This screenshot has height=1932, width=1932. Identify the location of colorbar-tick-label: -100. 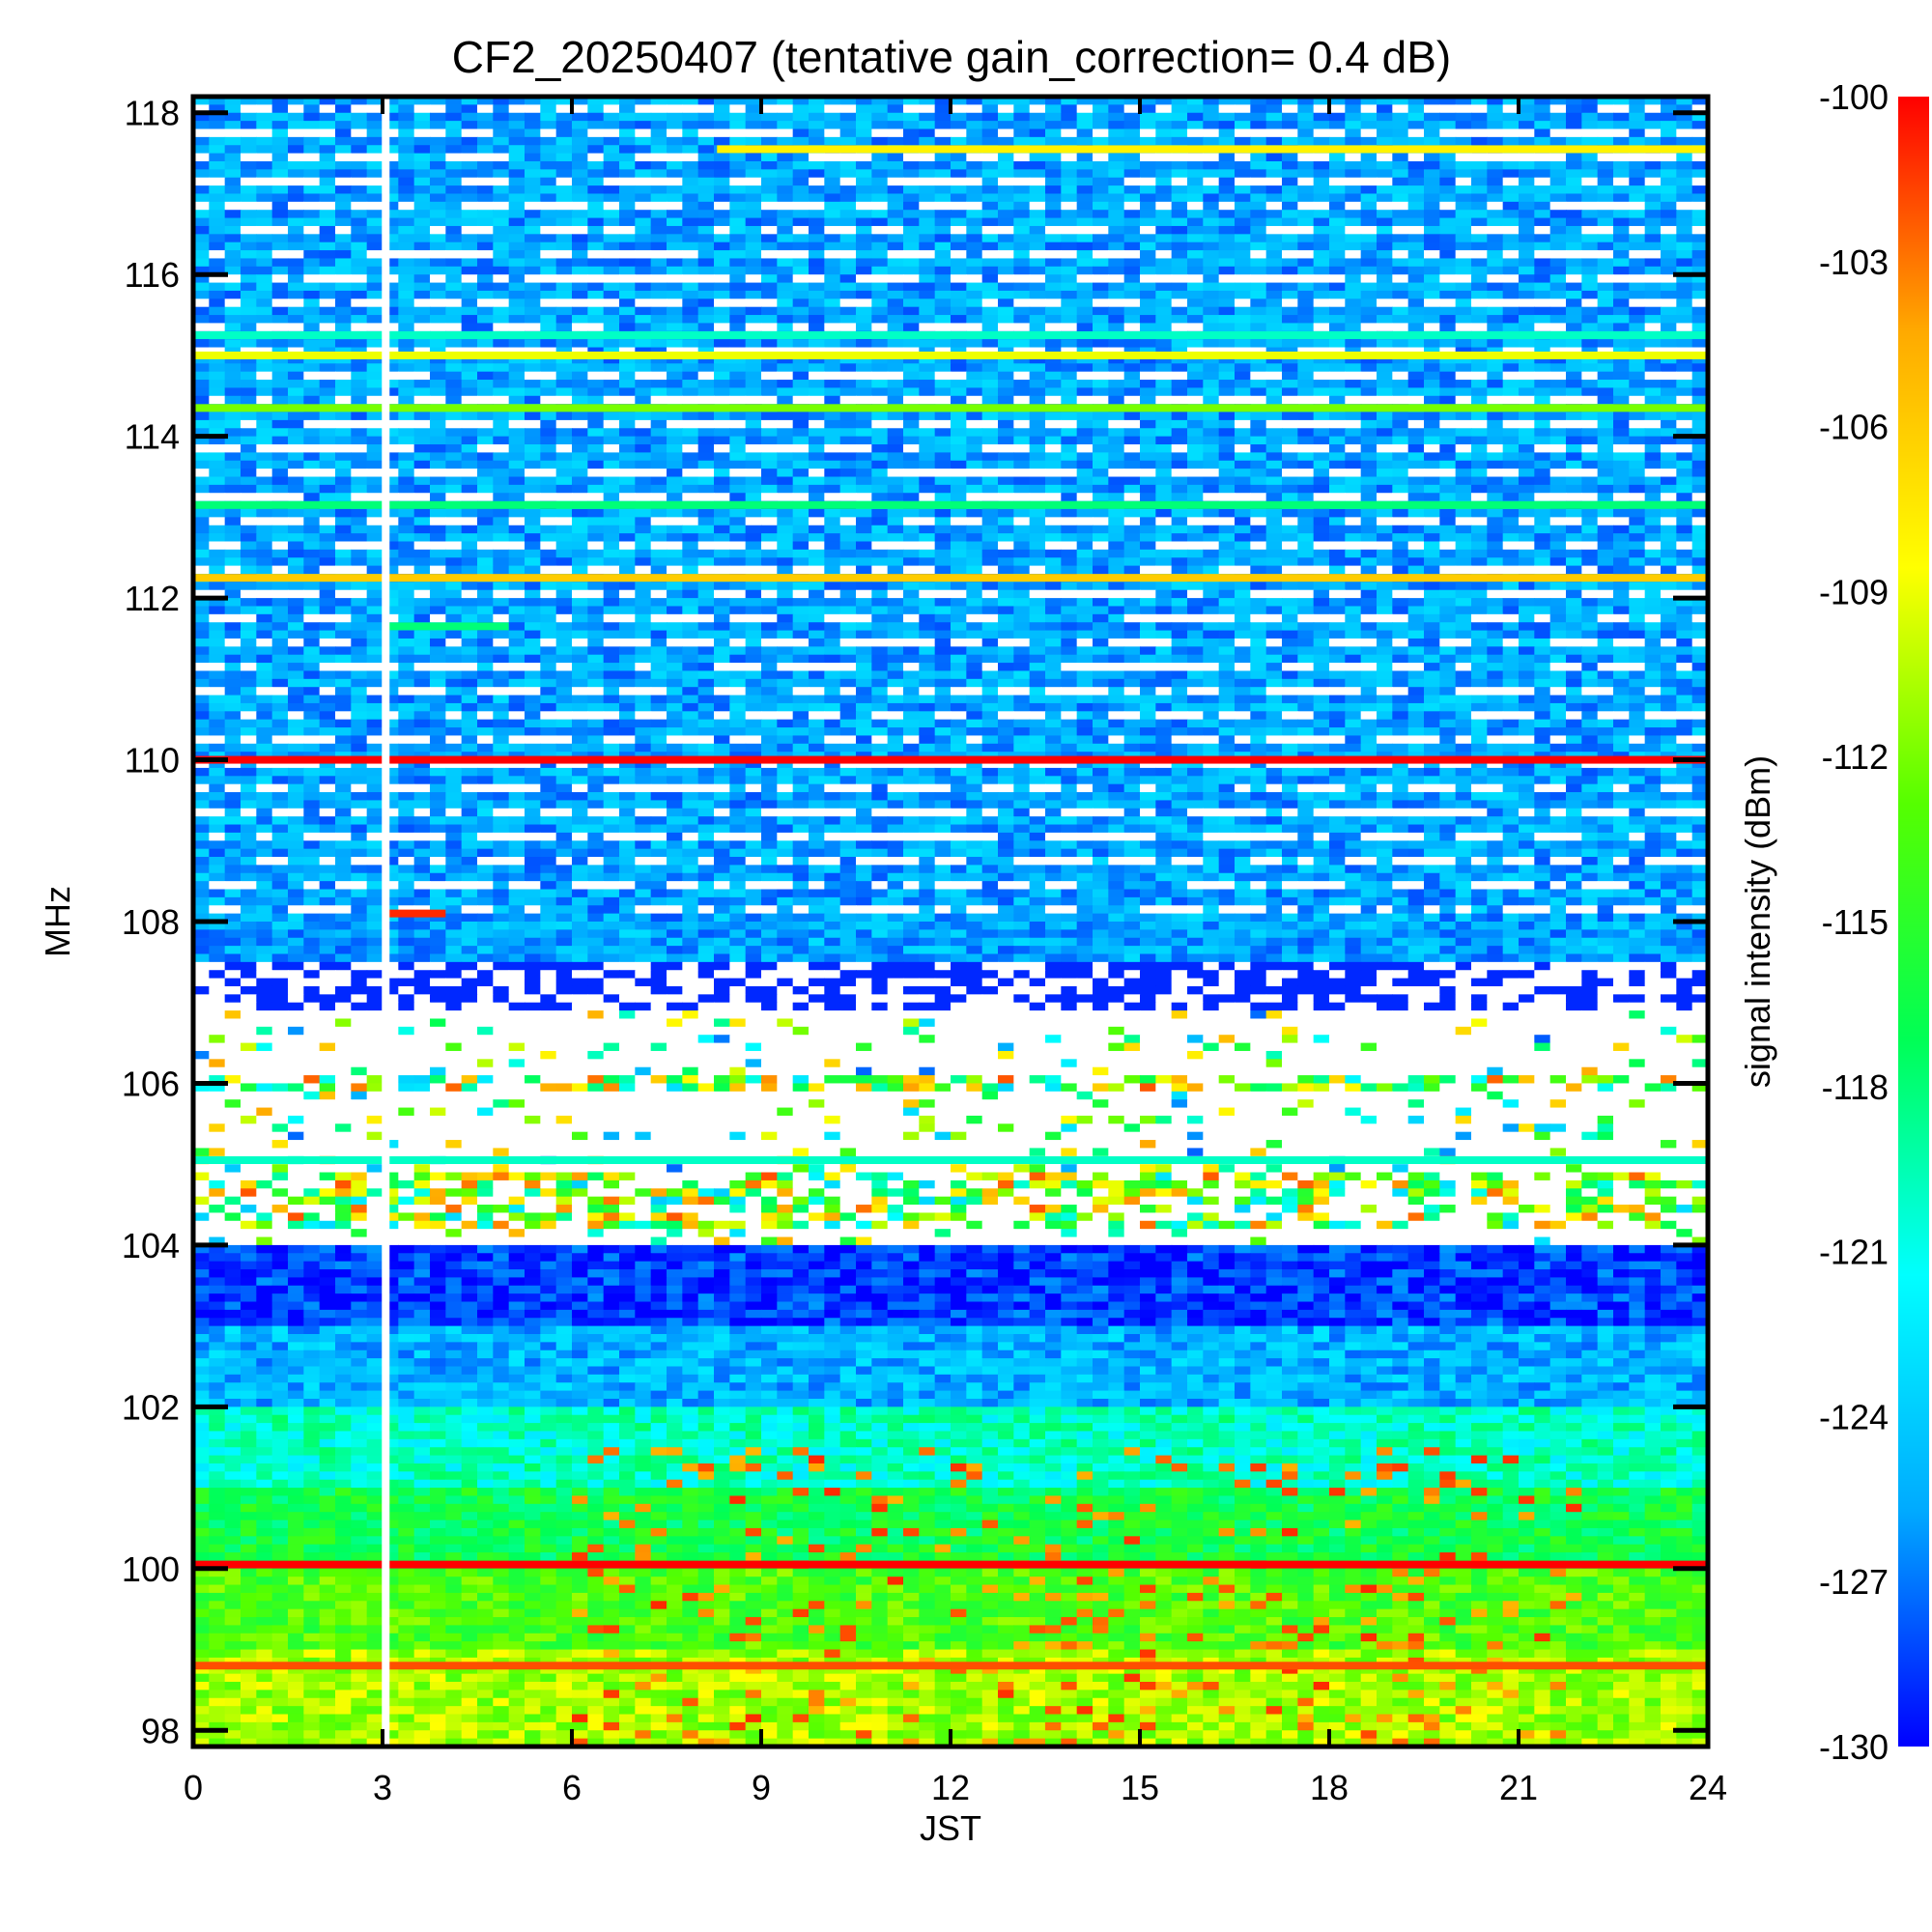
(1854, 97).